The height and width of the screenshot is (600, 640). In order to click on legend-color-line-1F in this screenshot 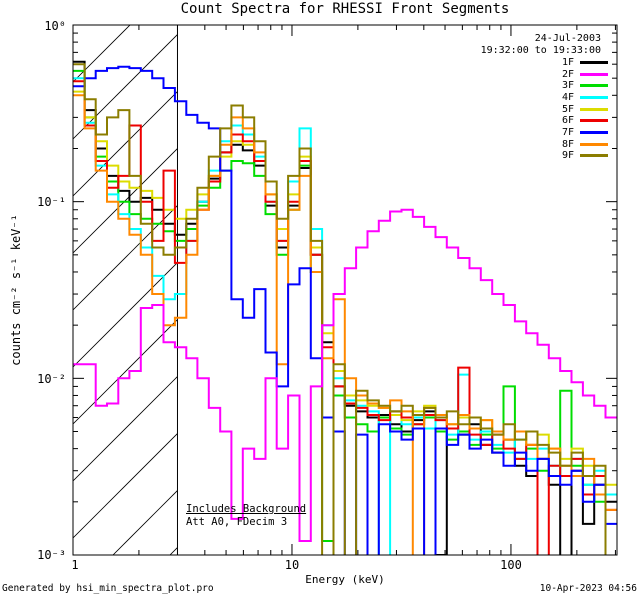, I will do `click(594, 62)`.